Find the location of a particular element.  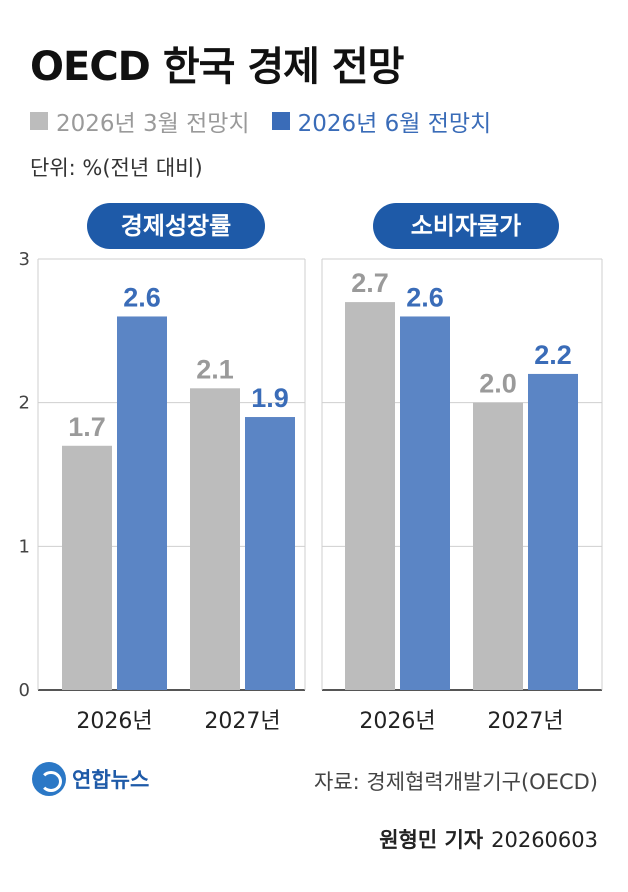

legend-label-june: 2026년 6월 전망치 is located at coordinates (394, 124).